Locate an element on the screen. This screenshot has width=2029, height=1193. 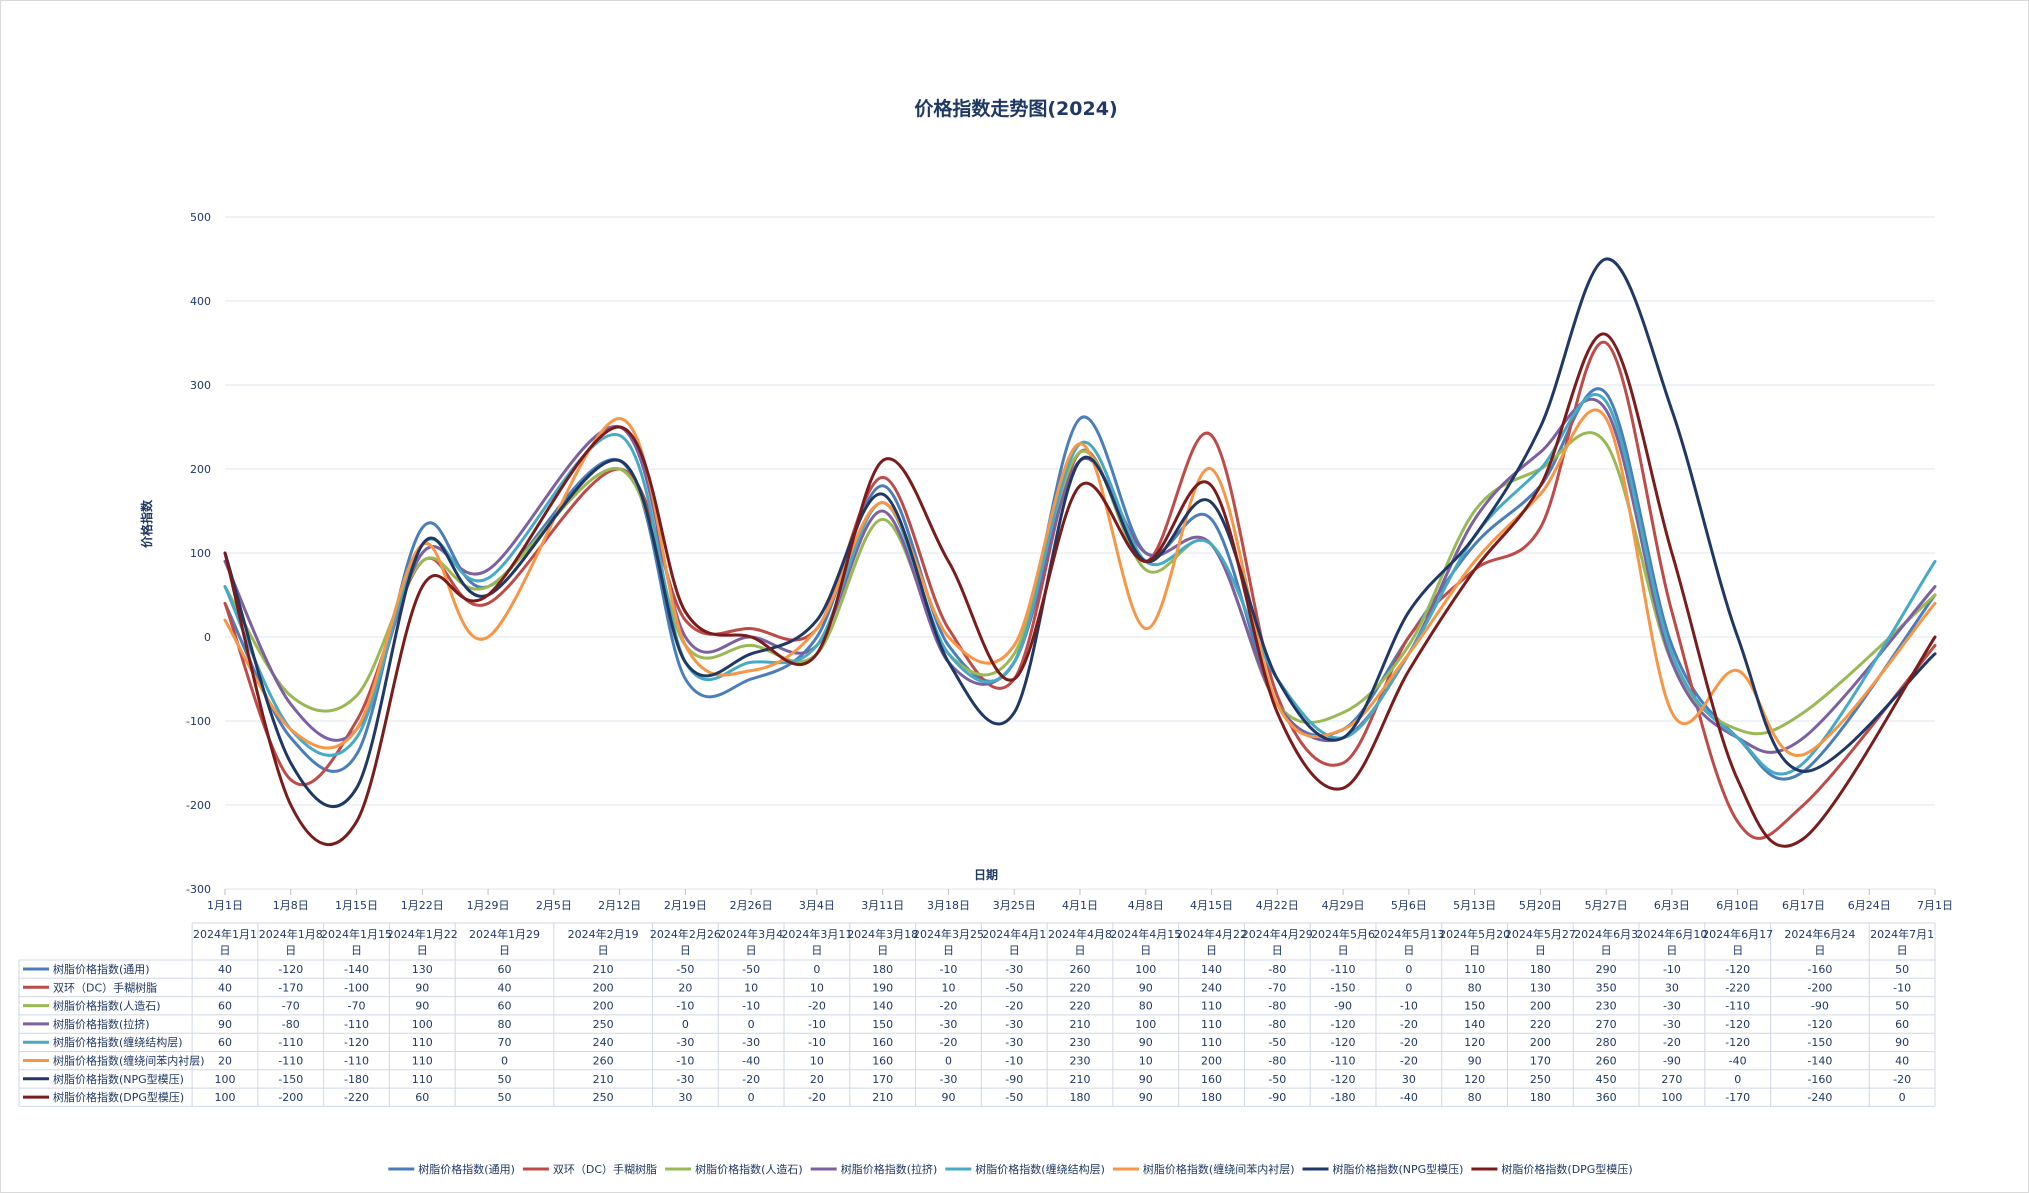
x-tick-label: 5月20日 is located at coordinates (1540, 905).